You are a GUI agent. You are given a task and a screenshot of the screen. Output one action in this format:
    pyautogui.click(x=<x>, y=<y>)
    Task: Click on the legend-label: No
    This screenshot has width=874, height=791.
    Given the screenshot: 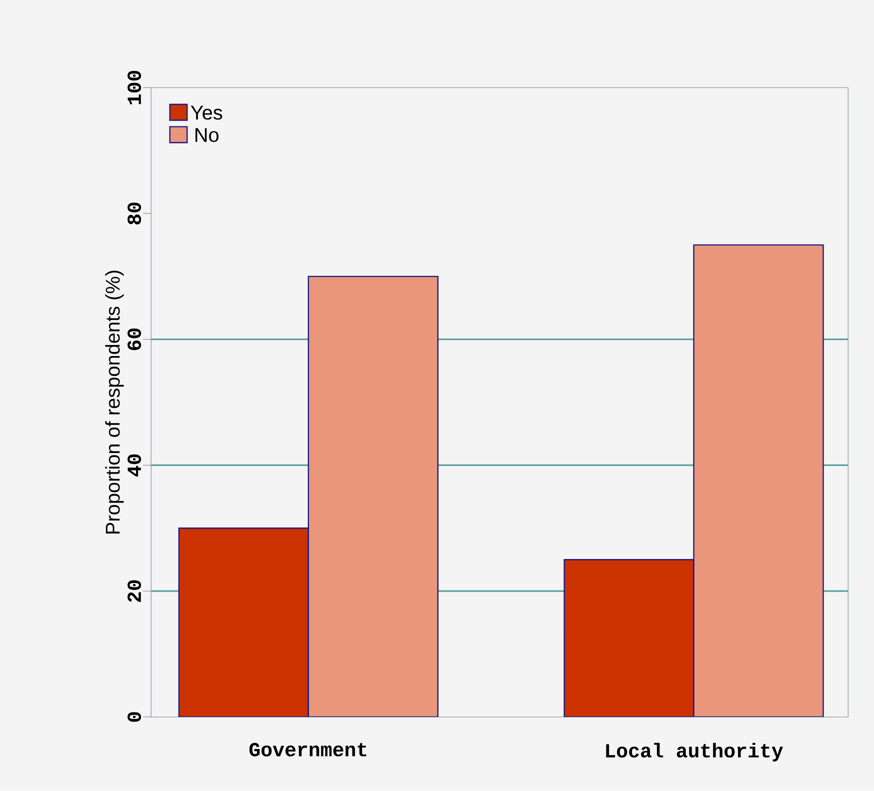 What is the action you would take?
    pyautogui.click(x=207, y=135)
    